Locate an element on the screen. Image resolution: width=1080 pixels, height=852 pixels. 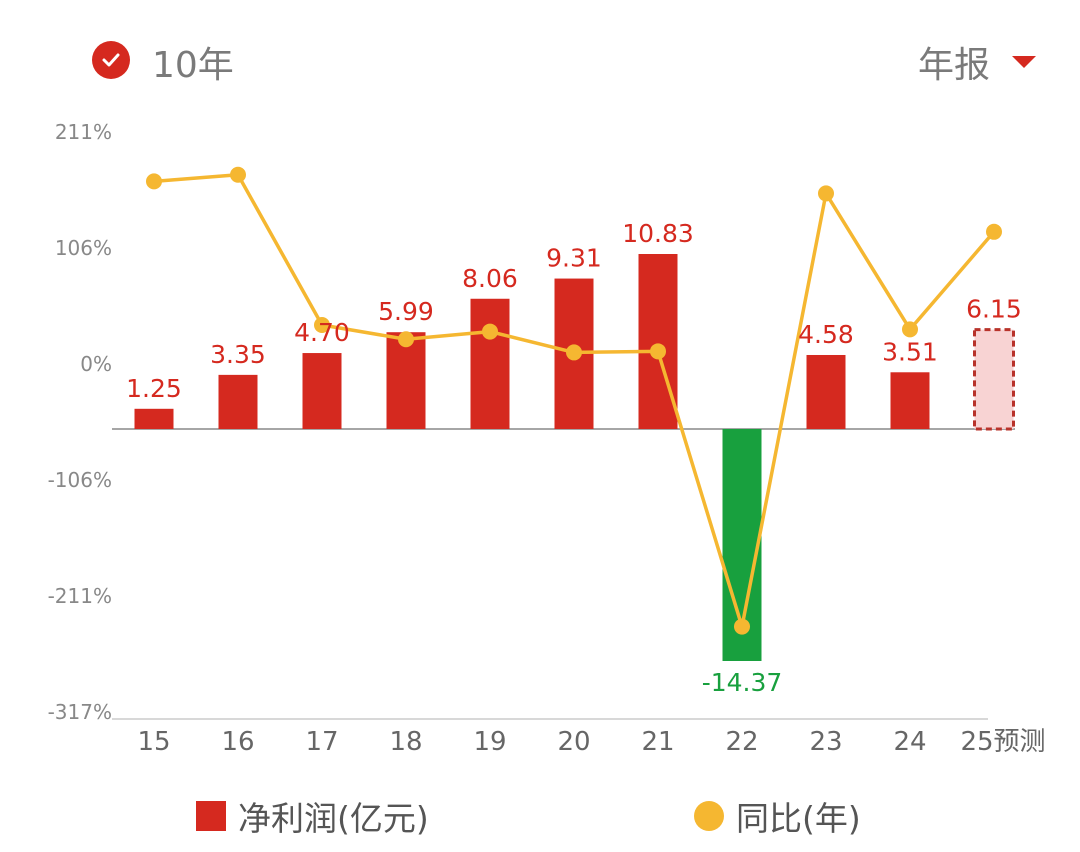
x-tick-label: 20 is located at coordinates (573, 742).